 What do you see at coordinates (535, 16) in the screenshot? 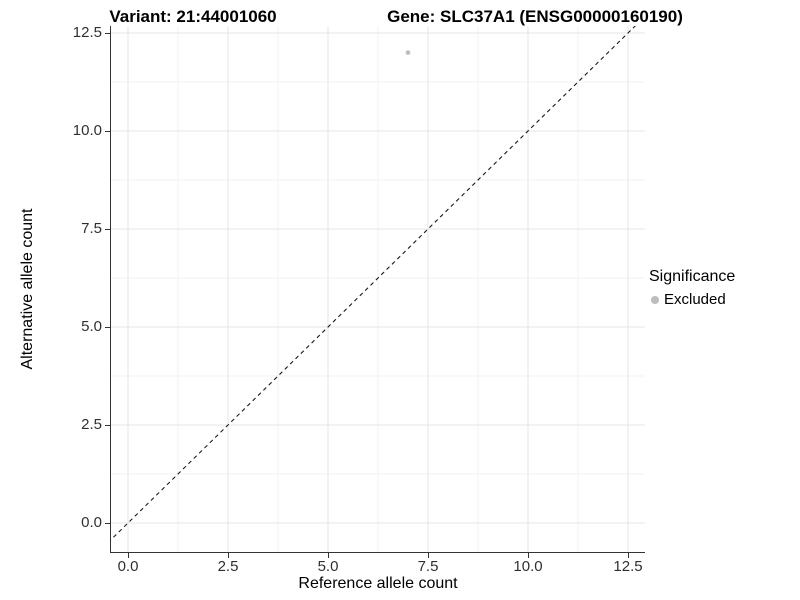
I see `plot-title-gene: Gene: SLC37A1 (ENSG00000160190)` at bounding box center [535, 16].